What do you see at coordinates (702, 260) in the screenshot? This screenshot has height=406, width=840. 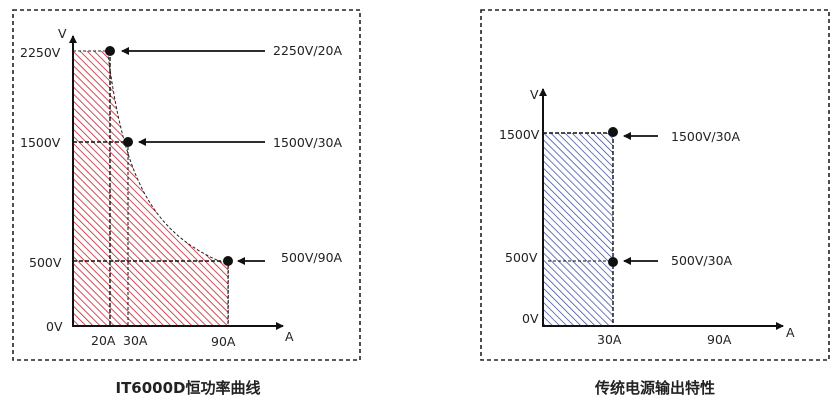 I see `annotation-500v-30a: 500V/30A` at bounding box center [702, 260].